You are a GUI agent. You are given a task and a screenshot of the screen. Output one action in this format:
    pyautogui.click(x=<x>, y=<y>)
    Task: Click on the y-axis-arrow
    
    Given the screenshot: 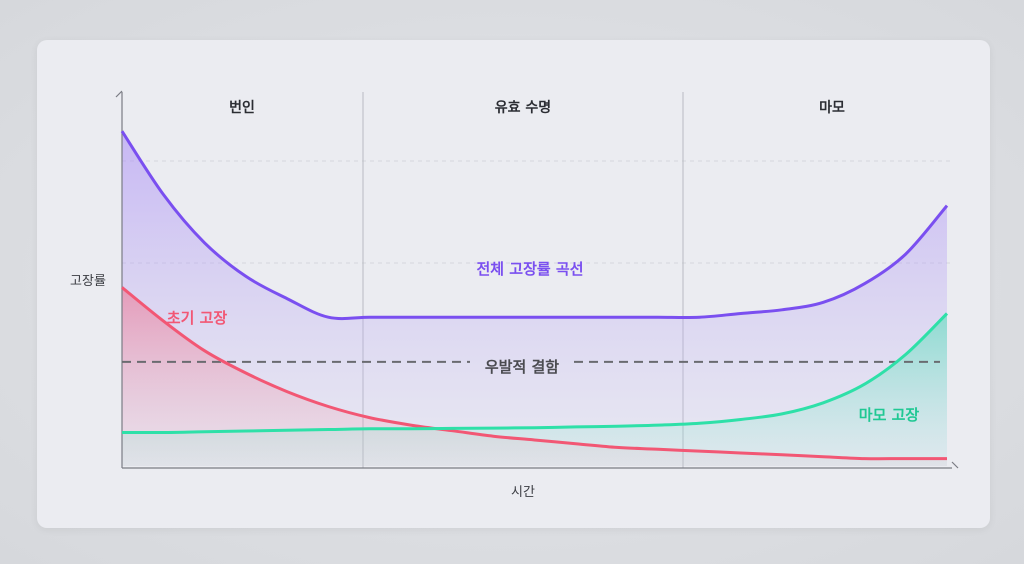 What is the action you would take?
    pyautogui.click(x=119, y=94)
    